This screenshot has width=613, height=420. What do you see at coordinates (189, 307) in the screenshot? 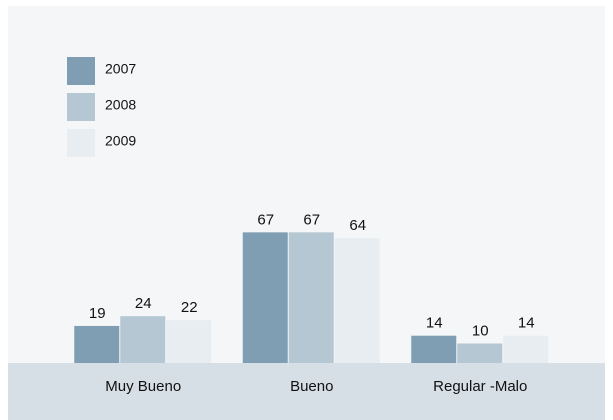
I see `data-label: 22` at bounding box center [189, 307].